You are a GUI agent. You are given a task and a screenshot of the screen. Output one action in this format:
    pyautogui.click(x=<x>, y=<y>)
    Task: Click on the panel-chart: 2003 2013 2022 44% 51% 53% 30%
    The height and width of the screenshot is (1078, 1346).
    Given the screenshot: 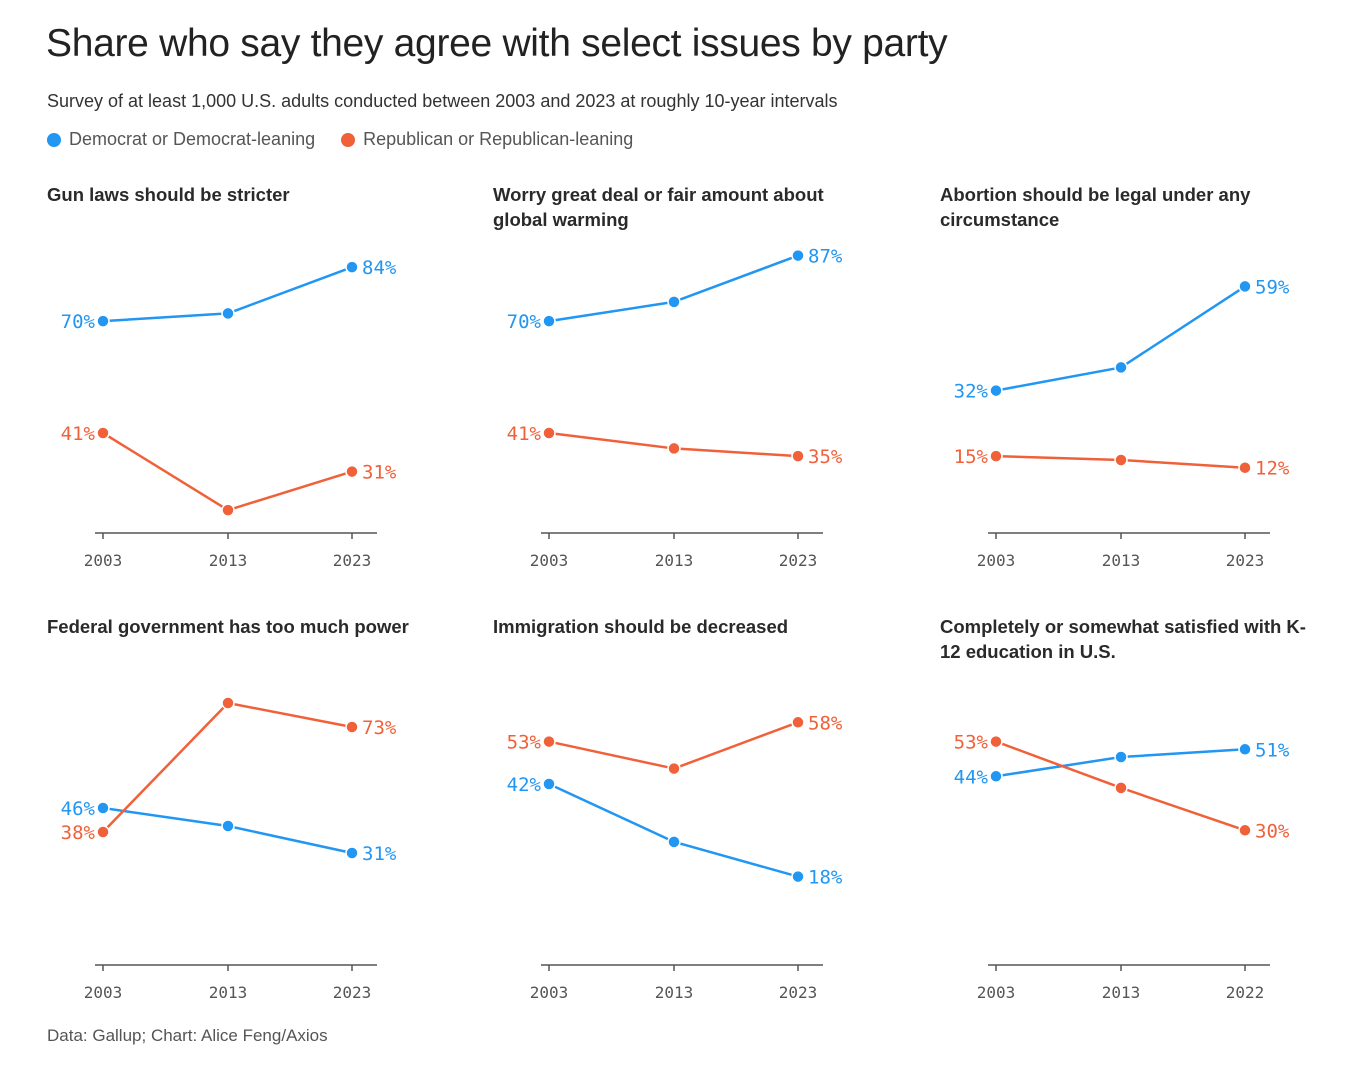 What is the action you would take?
    pyautogui.click(x=1122, y=867)
    